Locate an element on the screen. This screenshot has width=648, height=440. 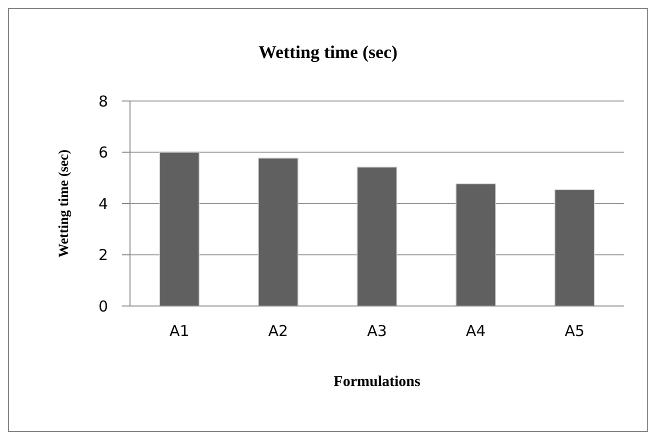
y-axis-title: Wetting time (sec) is located at coordinates (64, 203).